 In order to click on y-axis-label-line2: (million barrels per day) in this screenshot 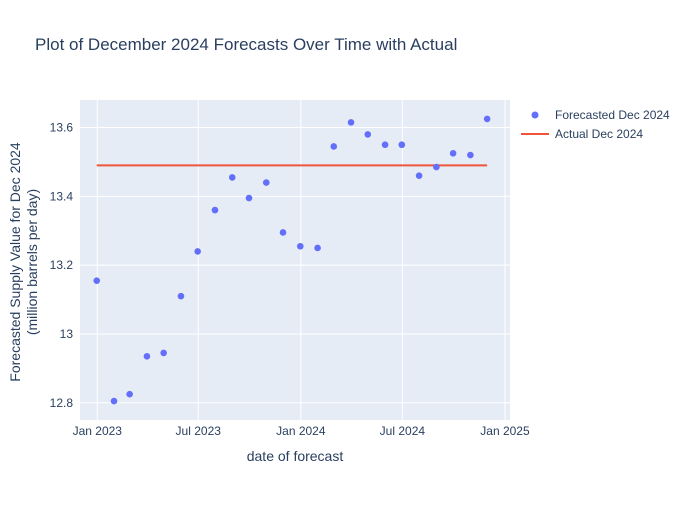, I will do `click(32, 262)`.